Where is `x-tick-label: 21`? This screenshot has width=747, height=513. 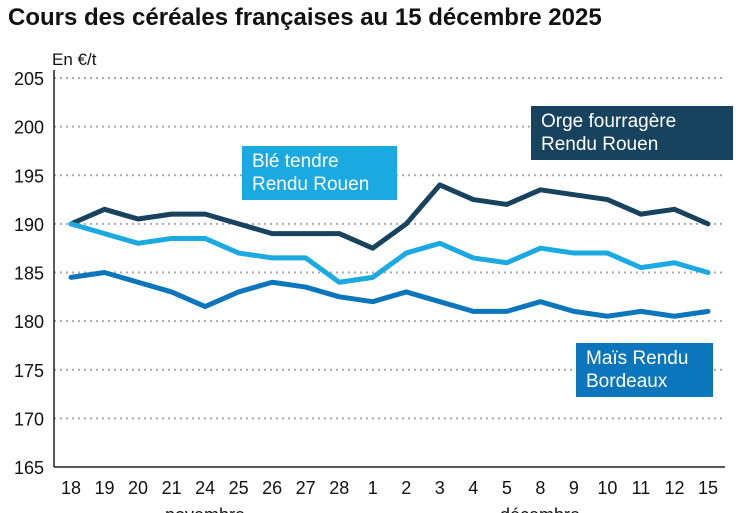
x-tick-label: 21 is located at coordinates (172, 488).